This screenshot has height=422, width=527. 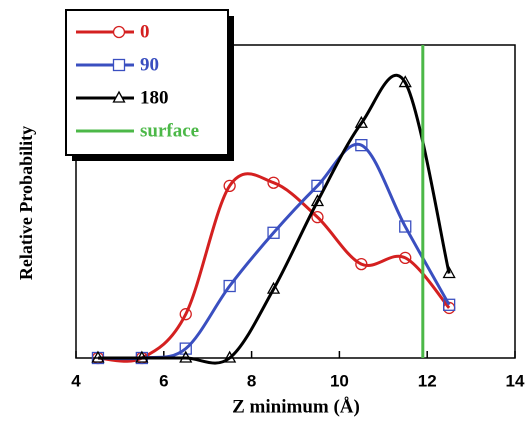 I want to click on x-tick-label: 12, so click(x=427, y=380).